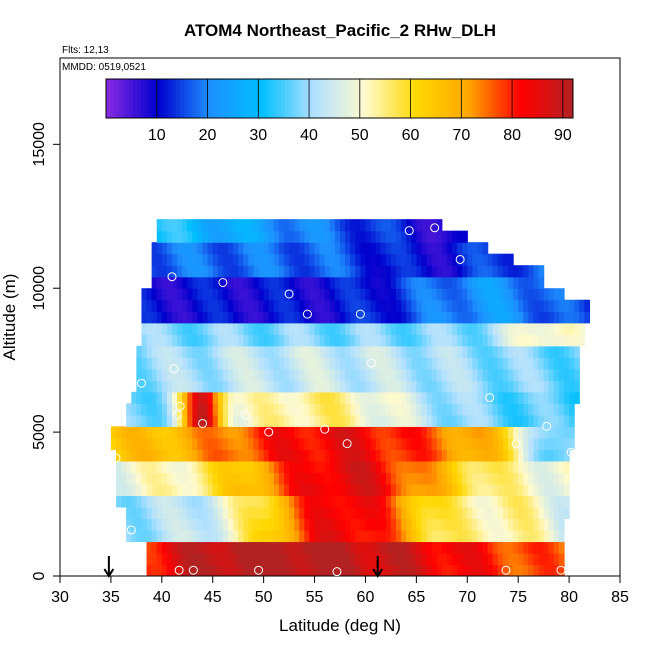  I want to click on y-tick-label: 10000, so click(39, 288).